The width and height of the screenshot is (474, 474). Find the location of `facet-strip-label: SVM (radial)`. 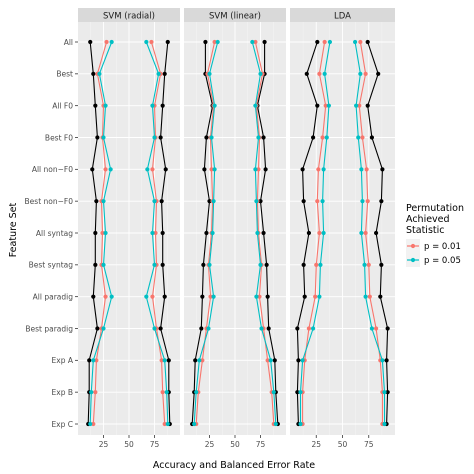

facet-strip-label: SVM (radial) is located at coordinates (129, 17).